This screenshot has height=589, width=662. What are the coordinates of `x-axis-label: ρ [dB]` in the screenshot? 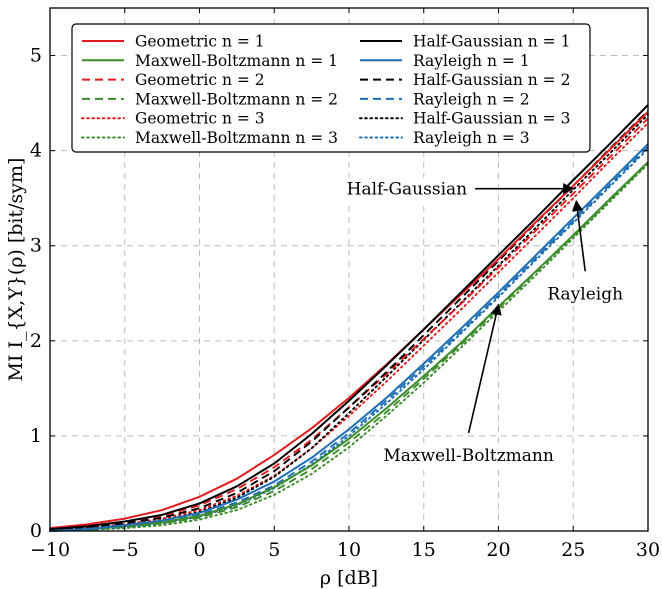 It's located at (349, 578).